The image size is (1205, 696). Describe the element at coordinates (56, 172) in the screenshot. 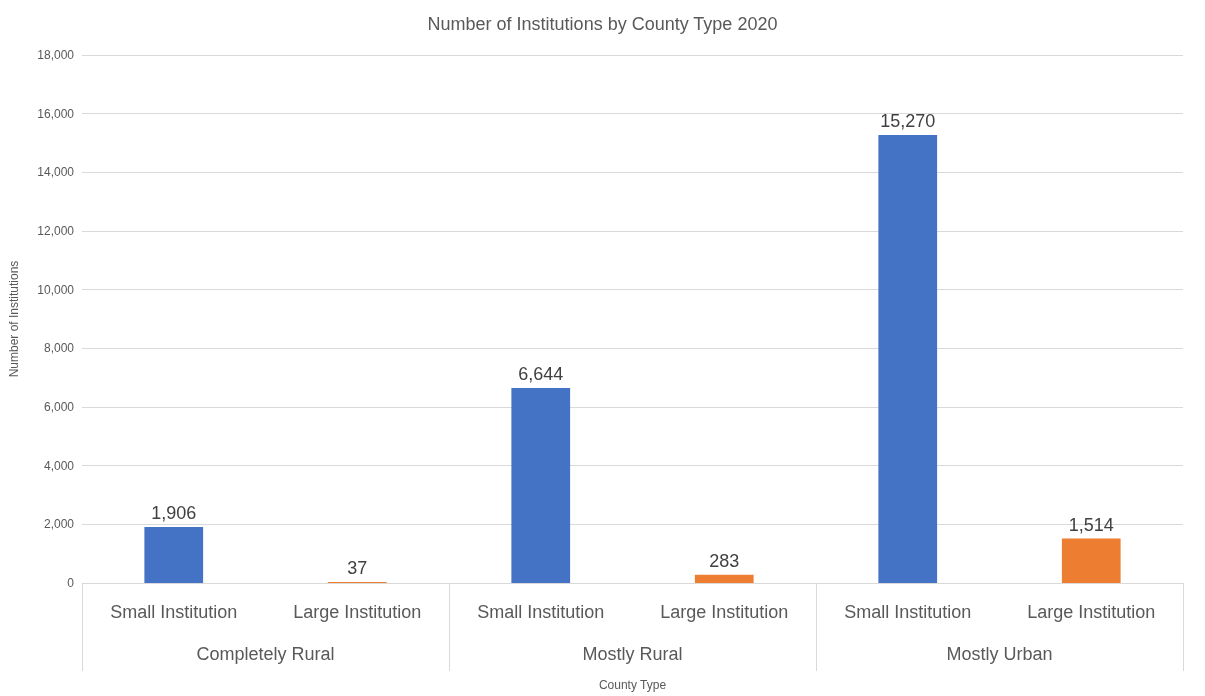

I see `y-tick-label: 14,000` at that location.